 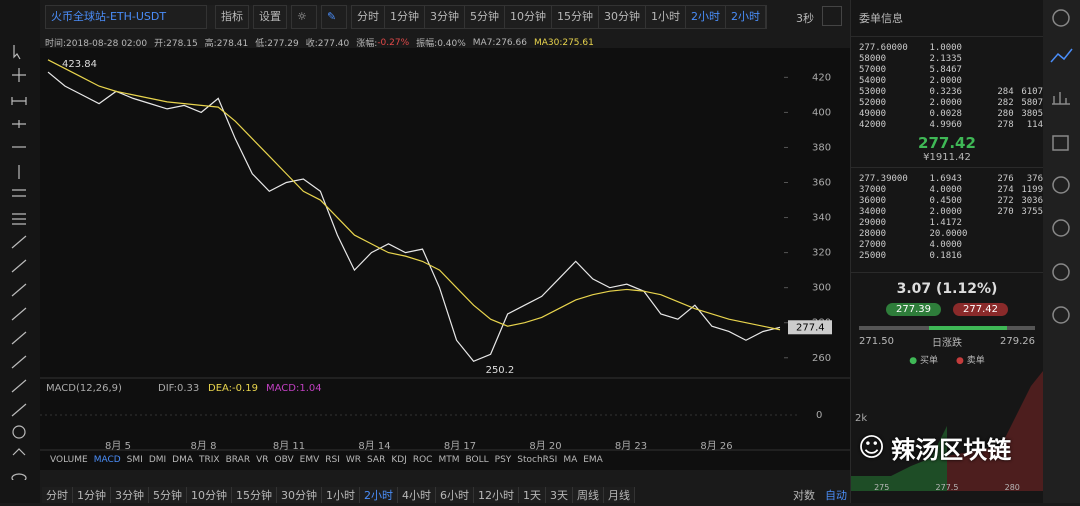 What do you see at coordinates (947, 157) in the screenshot?
I see `mid-cny: ¥1911.42` at bounding box center [947, 157].